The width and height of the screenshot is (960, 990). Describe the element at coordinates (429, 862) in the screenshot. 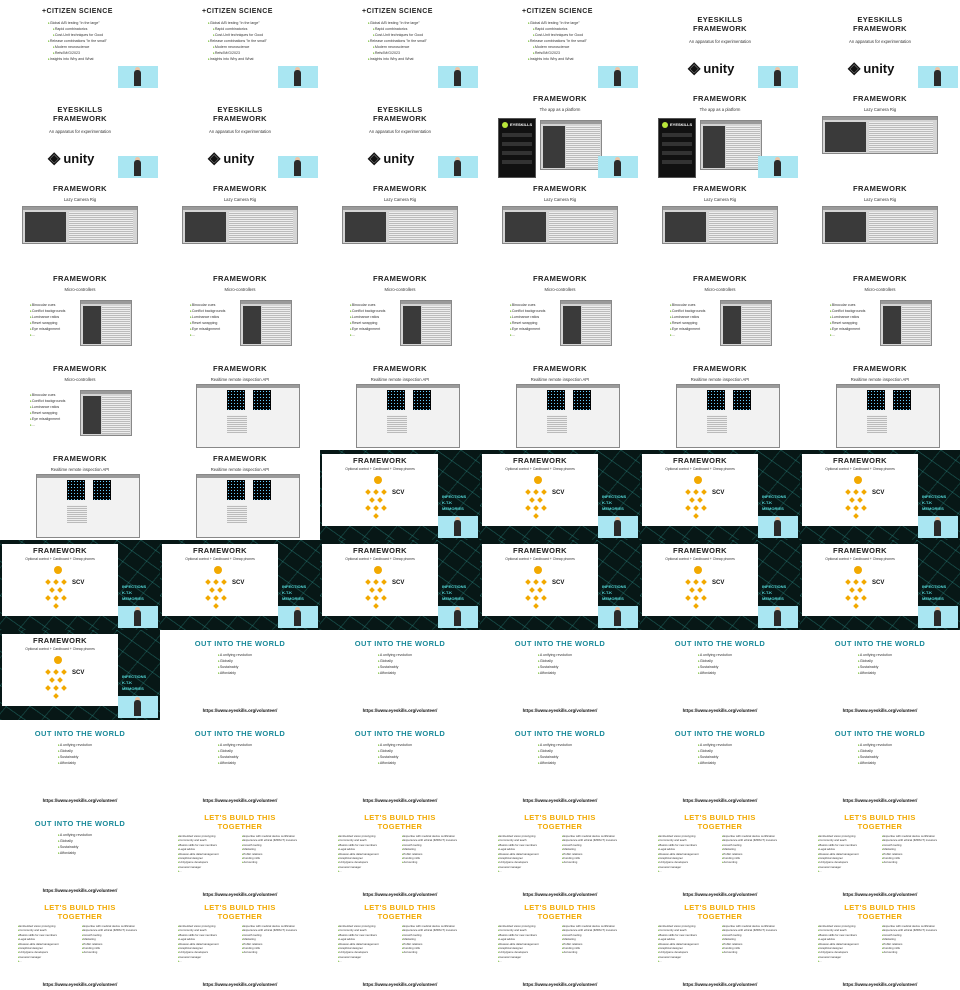

I see `role-item: Accounting` at that location.